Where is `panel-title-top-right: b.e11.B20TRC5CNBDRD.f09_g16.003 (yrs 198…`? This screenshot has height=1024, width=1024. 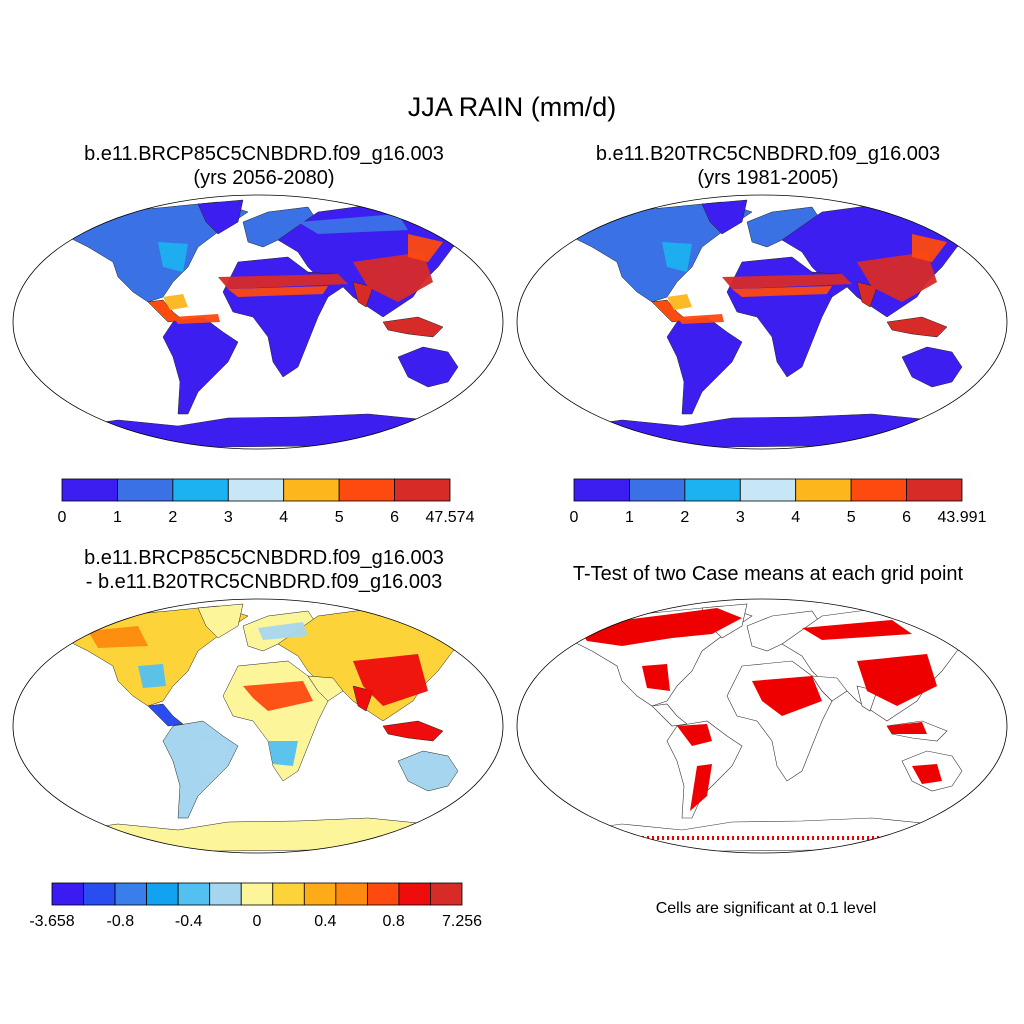 panel-title-top-right: b.e11.B20TRC5CNBDRD.f09_g16.003 (yrs 198… is located at coordinates (768, 166).